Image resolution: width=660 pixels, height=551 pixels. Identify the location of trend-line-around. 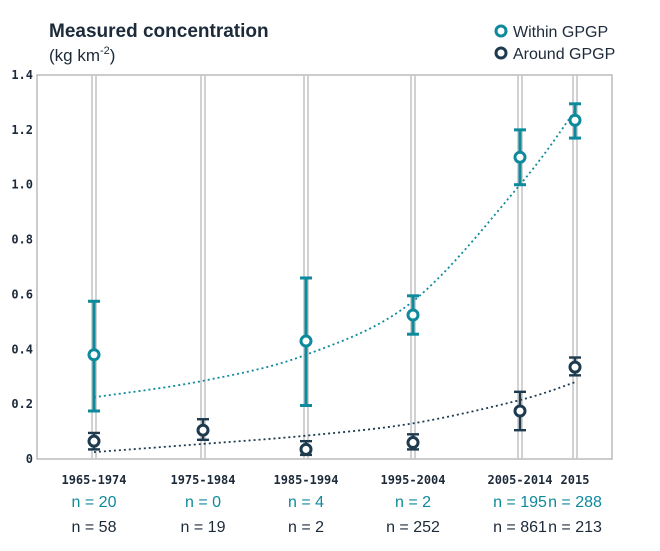
(334, 417).